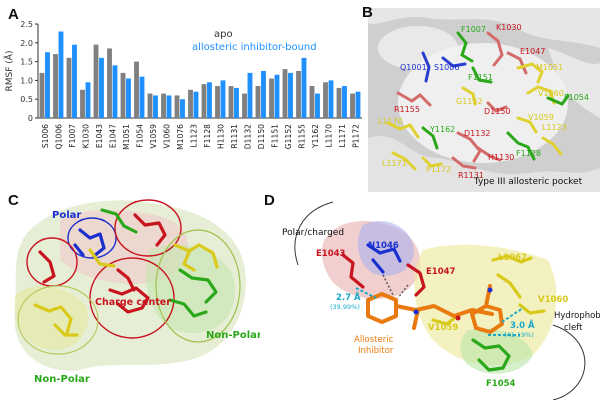  What do you see at coordinates (126, 137) in the screenshot?
I see `x-tick-label: M1051` at bounding box center [126, 137].